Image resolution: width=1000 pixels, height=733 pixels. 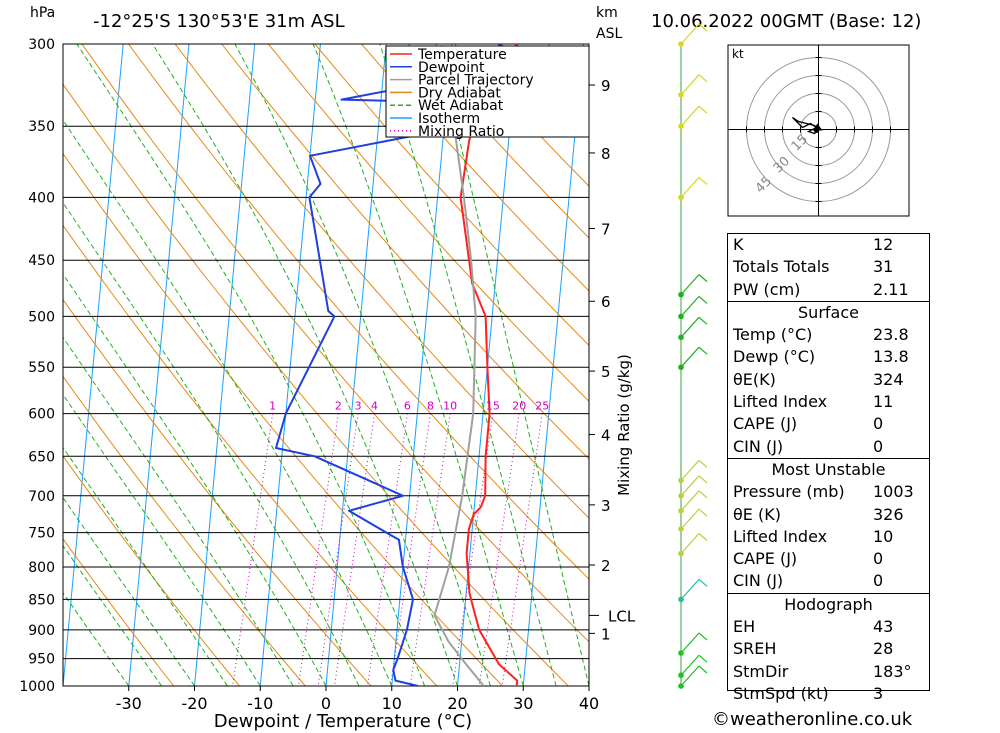 I want to click on mixing-ratio-label: 3, so click(x=358, y=406).